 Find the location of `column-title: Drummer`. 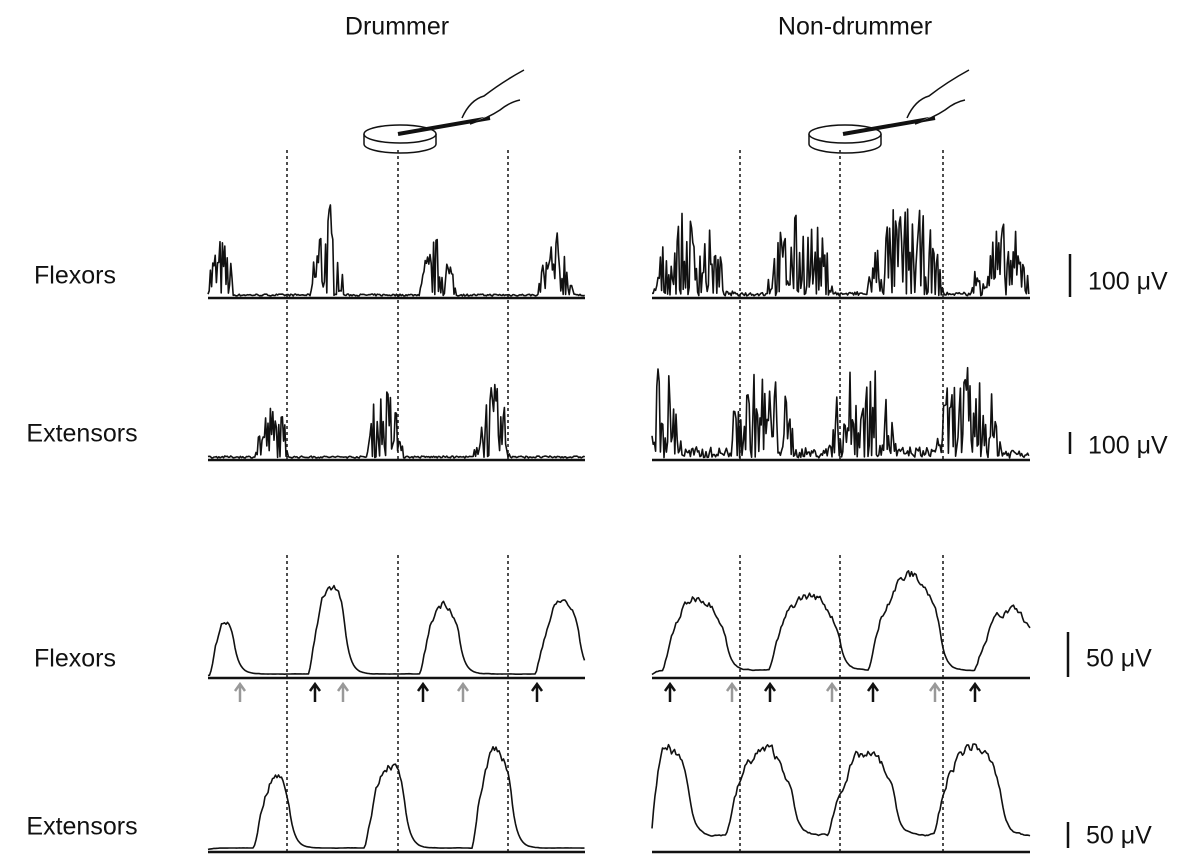

column-title: Drummer is located at coordinates (397, 27).